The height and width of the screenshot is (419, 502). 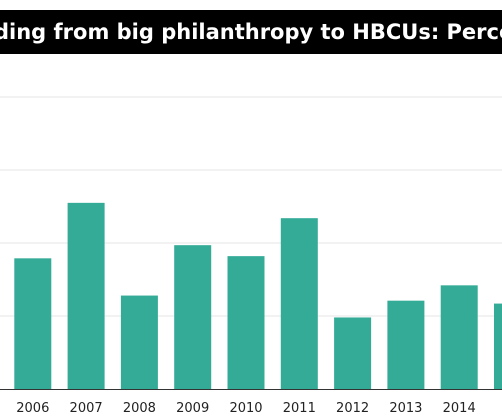 I want to click on x-tick-label: 2008, so click(x=139, y=408).